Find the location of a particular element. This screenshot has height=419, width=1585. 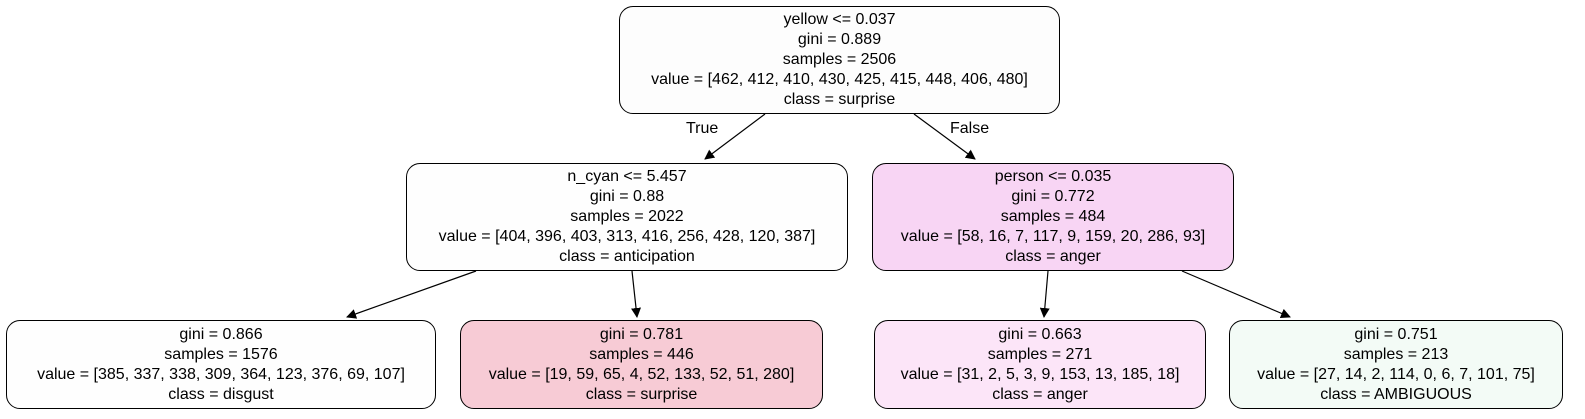

node-samples: samples = 213 is located at coordinates (1396, 354).